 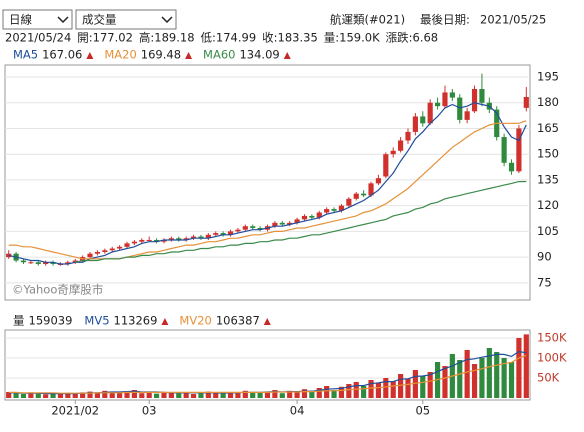 What do you see at coordinates (412, 38) in the screenshot?
I see `info-item: 漲跌:6.68` at bounding box center [412, 38].